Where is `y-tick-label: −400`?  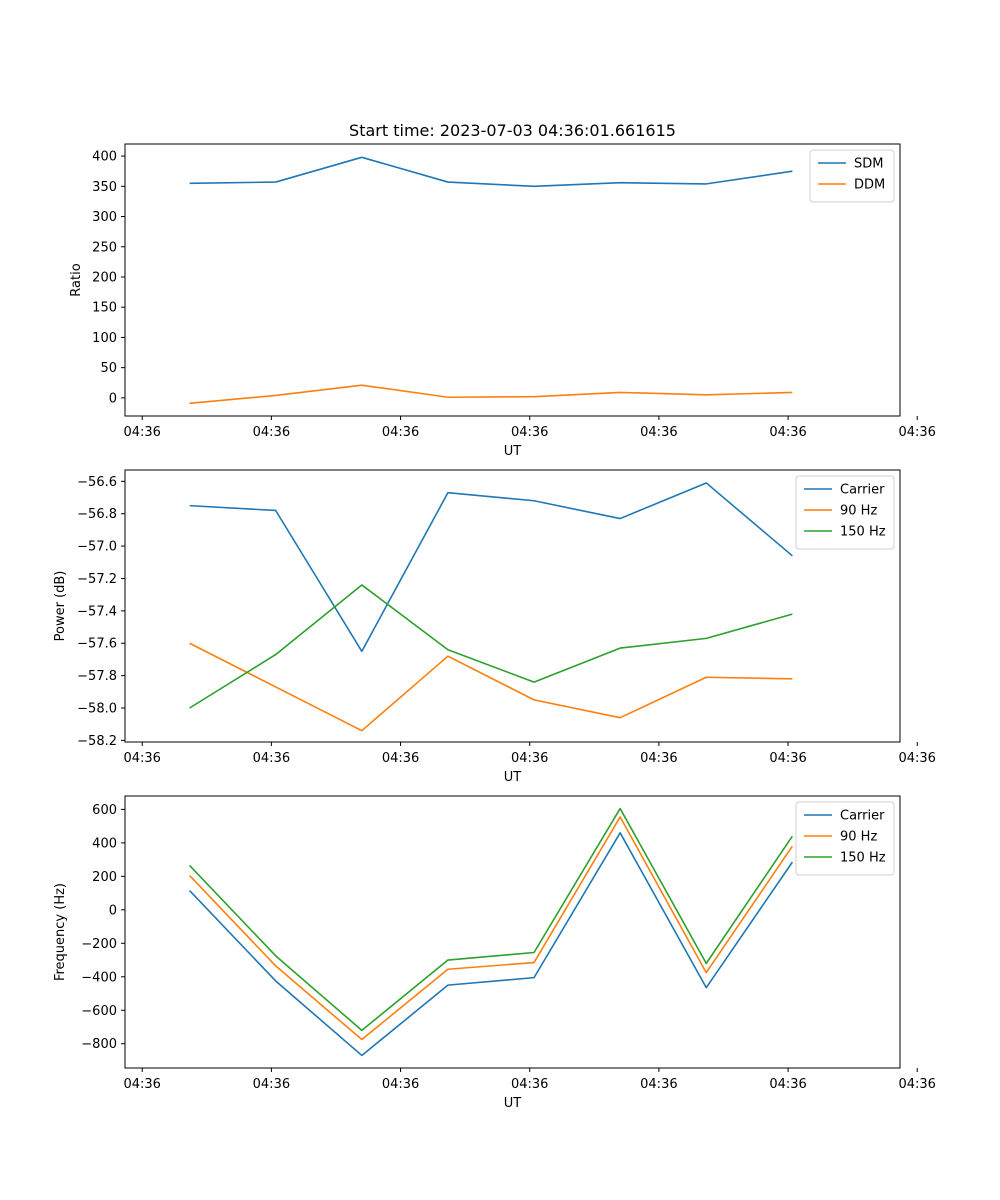 y-tick-label: −400 is located at coordinates (99, 977).